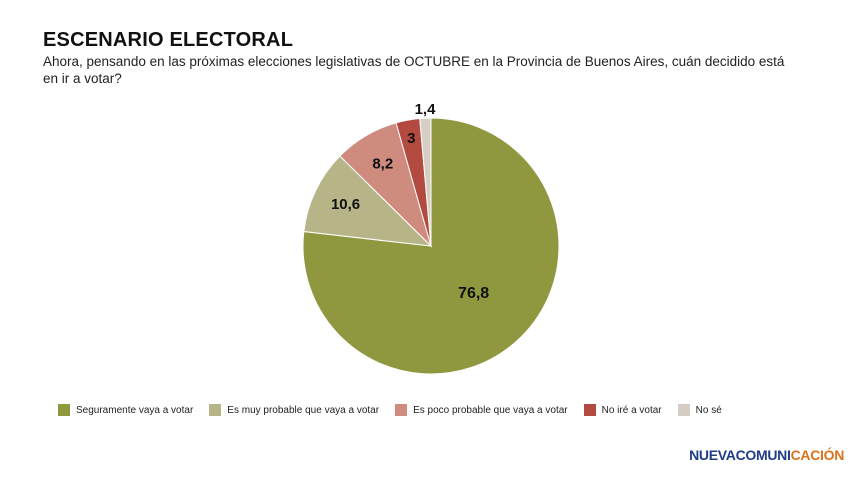  I want to click on chart-title: ESCENARIO ELECTORAL, so click(168, 40).